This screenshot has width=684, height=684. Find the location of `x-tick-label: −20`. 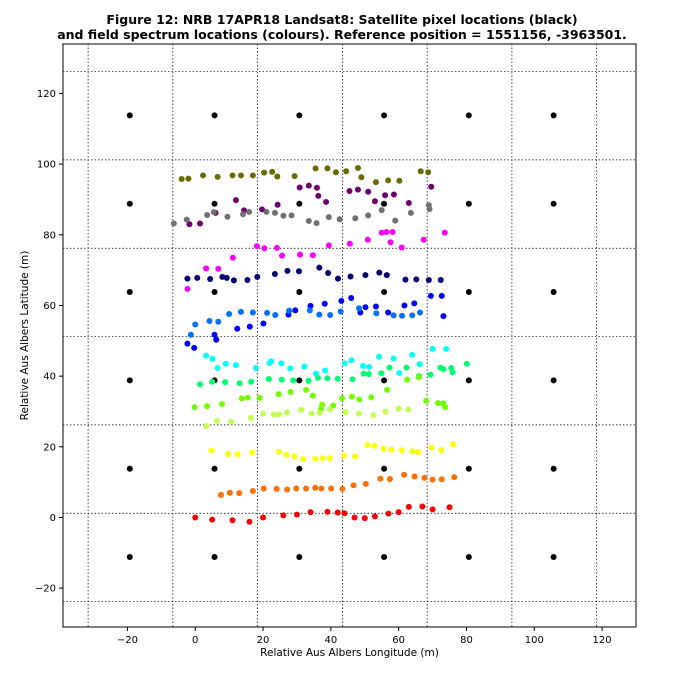

x-tick-label: −20 is located at coordinates (127, 640).